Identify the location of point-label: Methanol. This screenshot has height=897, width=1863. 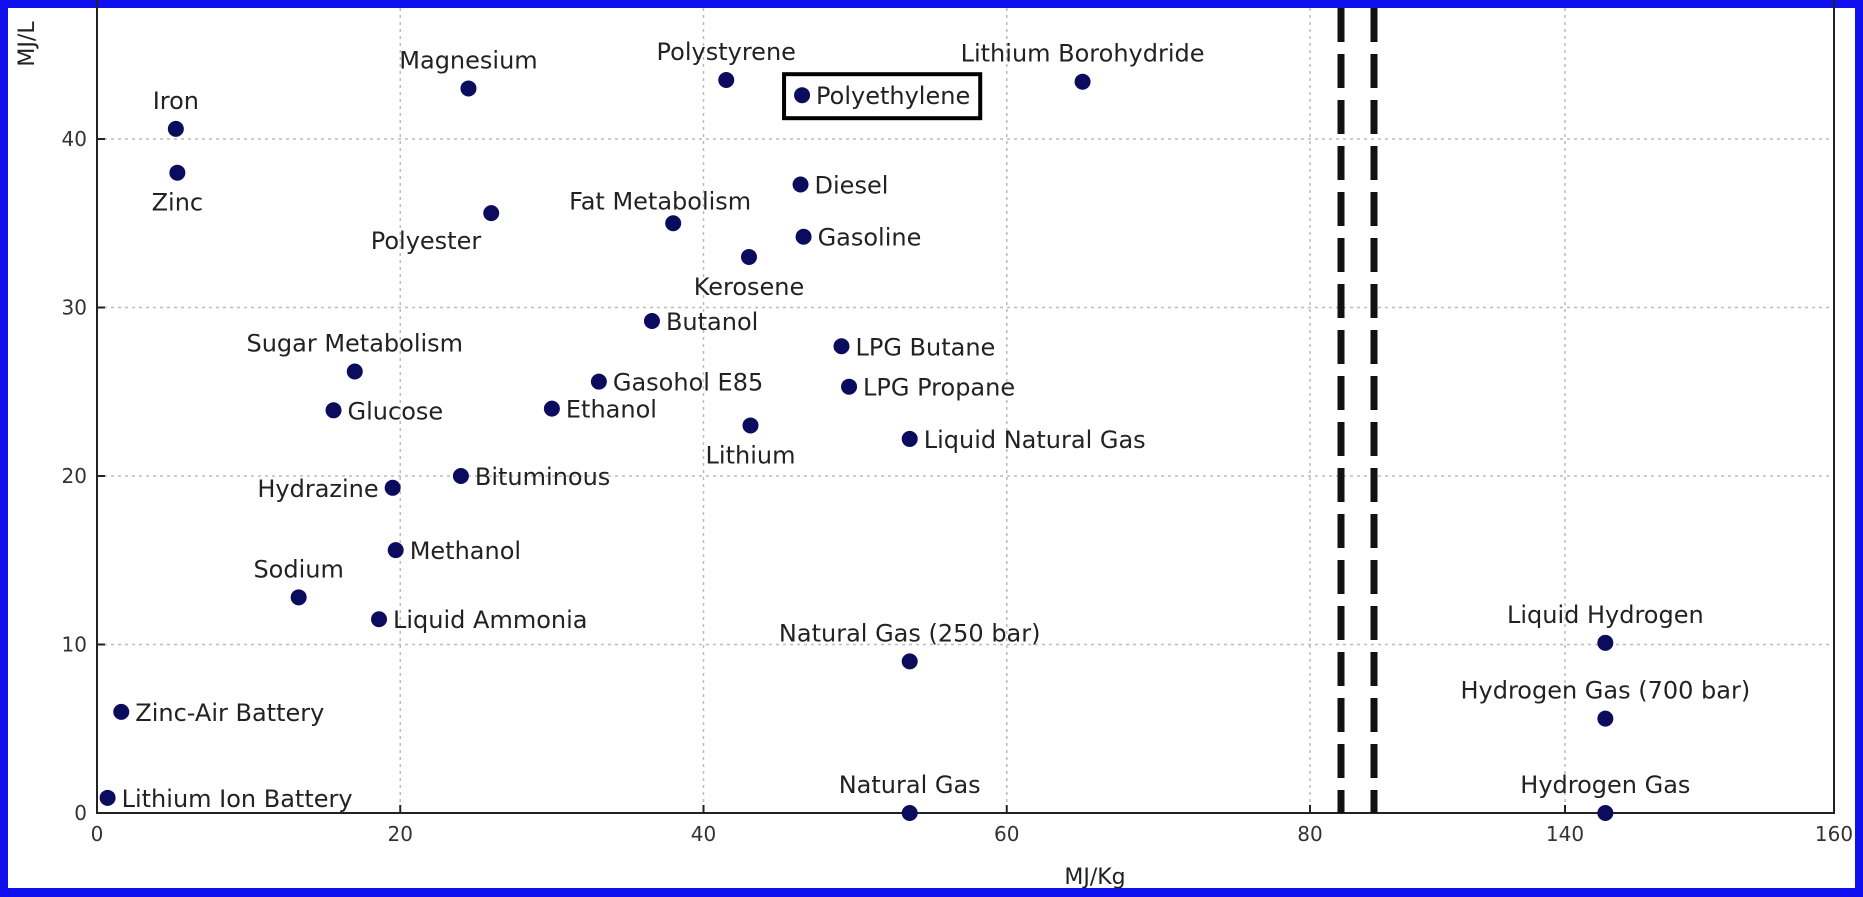
(465, 551).